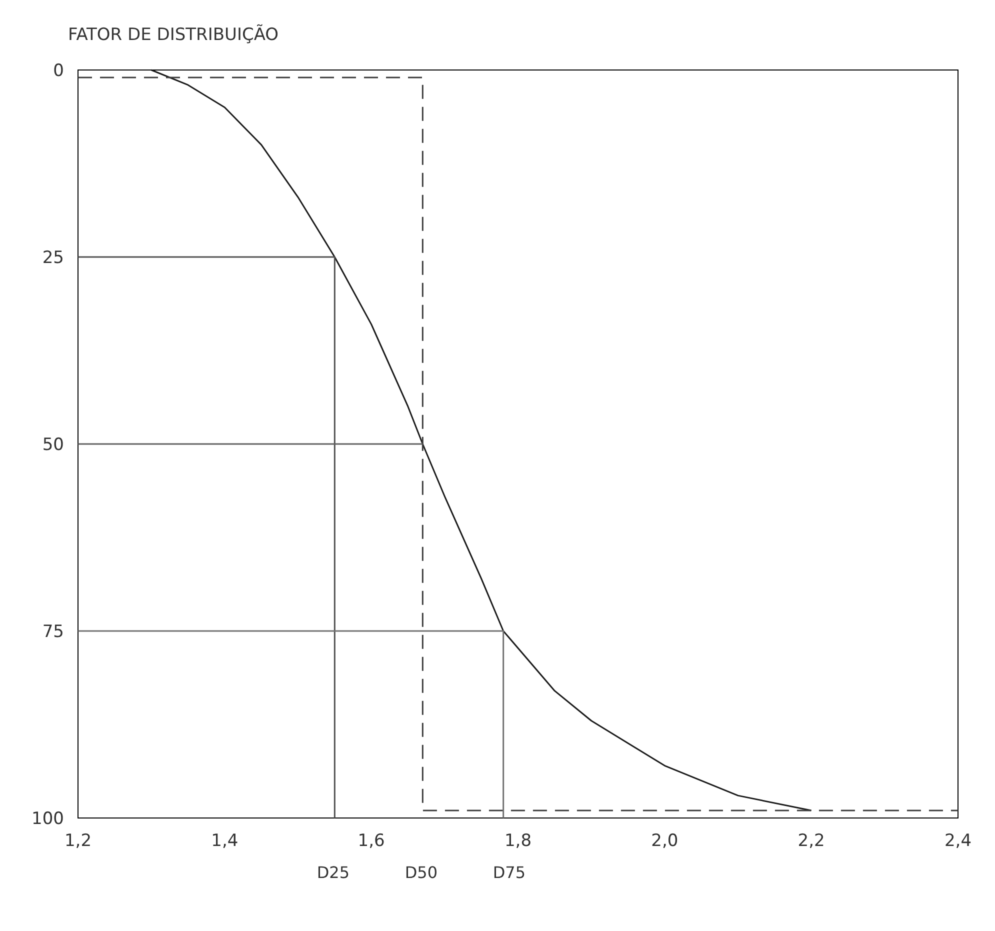 This screenshot has width=995, height=931. Describe the element at coordinates (58, 70) in the screenshot. I see `y-tick-label: 0` at that location.